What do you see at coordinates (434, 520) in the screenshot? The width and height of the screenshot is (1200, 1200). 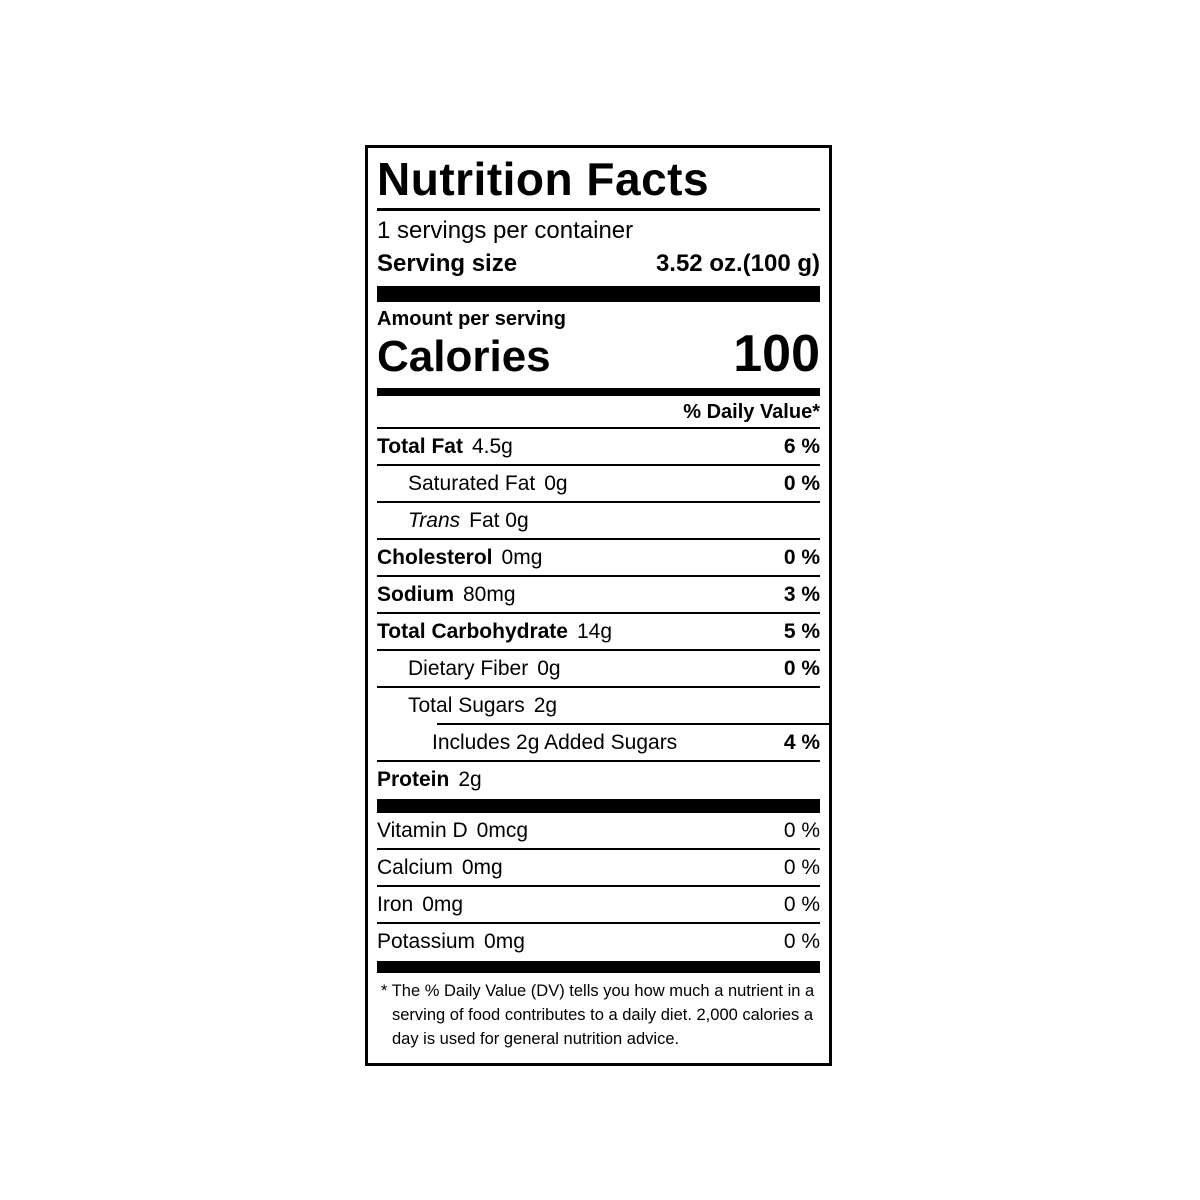 I see `nutrient-name: Trans` at bounding box center [434, 520].